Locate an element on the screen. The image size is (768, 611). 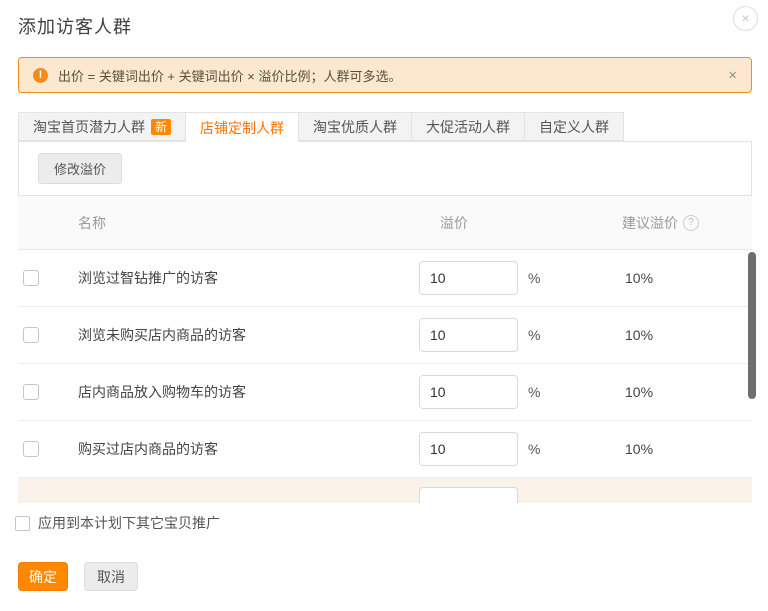
help-icon: ? is located at coordinates (691, 222).